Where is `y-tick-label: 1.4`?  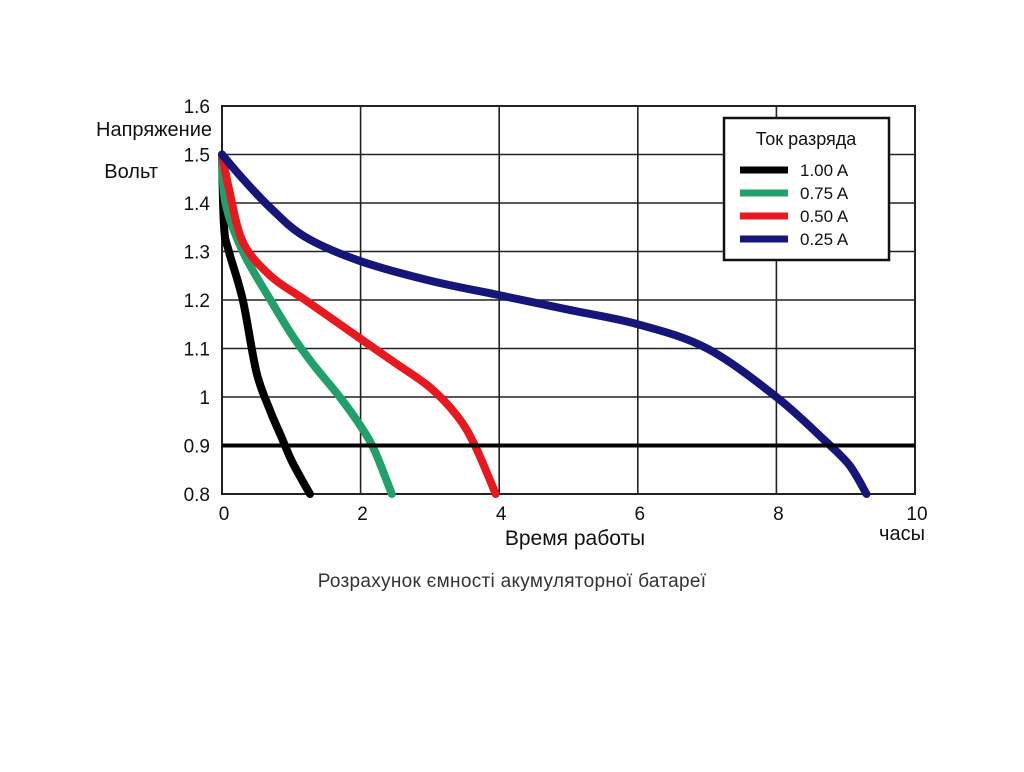
y-tick-label: 1.4 is located at coordinates (197, 204).